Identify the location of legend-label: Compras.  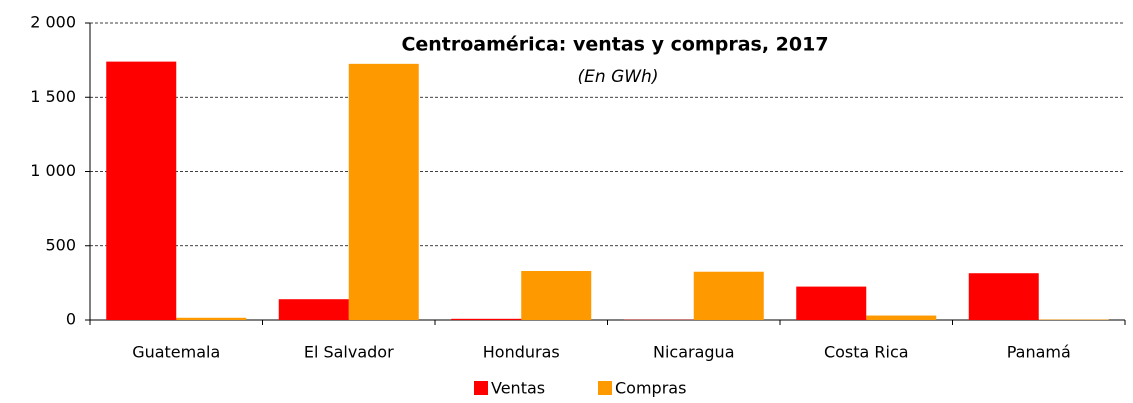
(650, 388).